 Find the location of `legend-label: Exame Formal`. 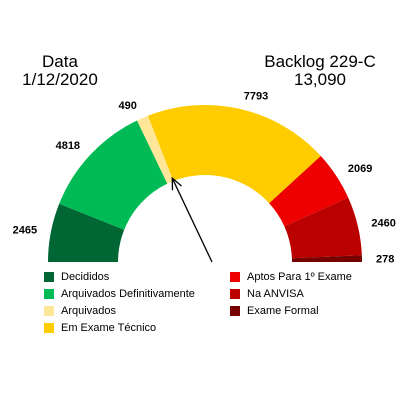

legend-label: Exame Formal is located at coordinates (283, 310).